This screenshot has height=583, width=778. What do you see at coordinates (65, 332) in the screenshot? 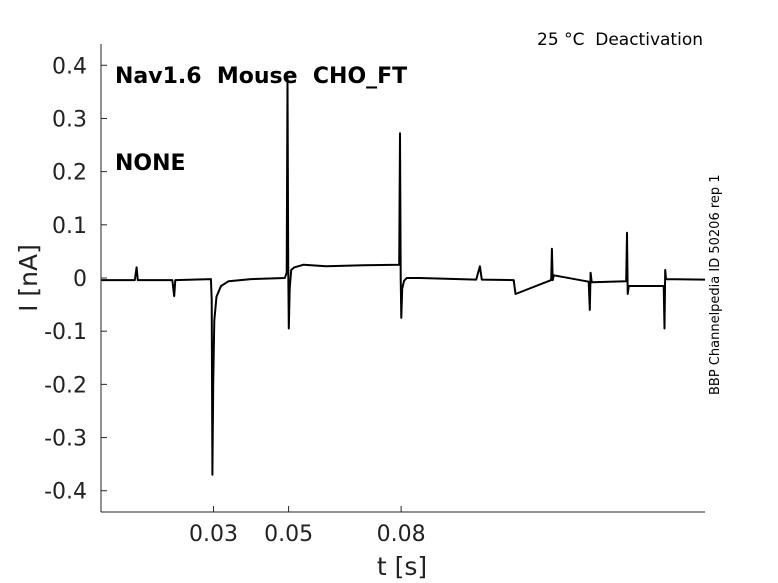
I see `y-tick-label: -0.1` at bounding box center [65, 332].